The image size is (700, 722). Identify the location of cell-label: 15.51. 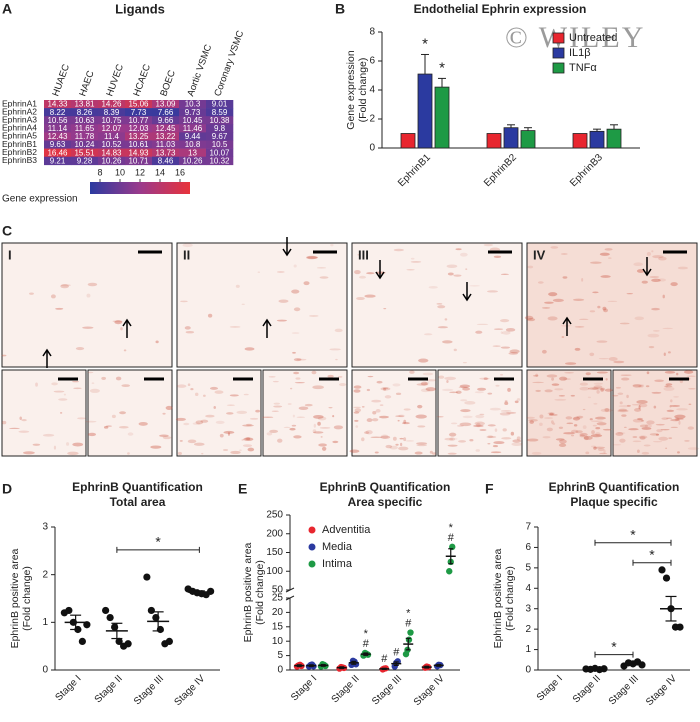
(84, 152).